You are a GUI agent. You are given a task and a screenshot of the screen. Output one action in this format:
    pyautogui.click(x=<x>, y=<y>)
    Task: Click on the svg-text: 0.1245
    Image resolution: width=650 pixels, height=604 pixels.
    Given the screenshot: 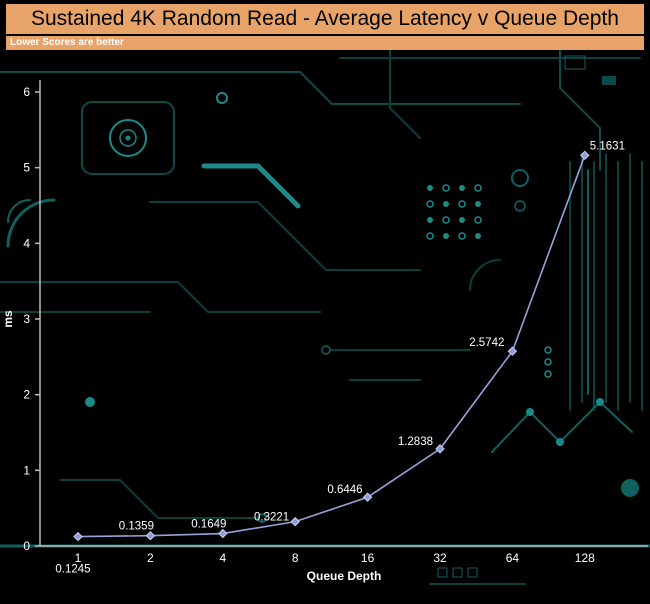 What is the action you would take?
    pyautogui.click(x=72, y=570)
    